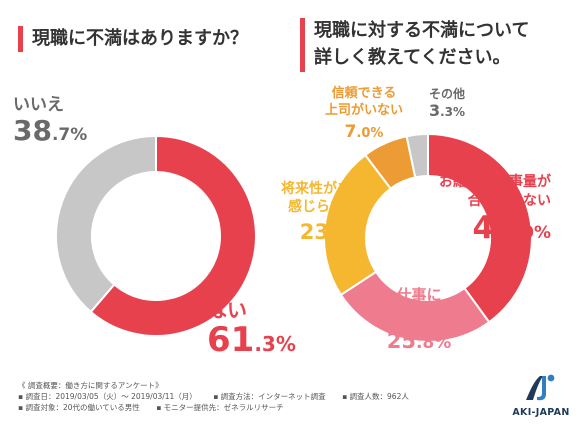 Image resolution: width=585 pixels, height=439 pixels. What do you see at coordinates (495, 181) in the screenshot?
I see `right-pay-label-line-0: お給料と仕事量が` at bounding box center [495, 181].